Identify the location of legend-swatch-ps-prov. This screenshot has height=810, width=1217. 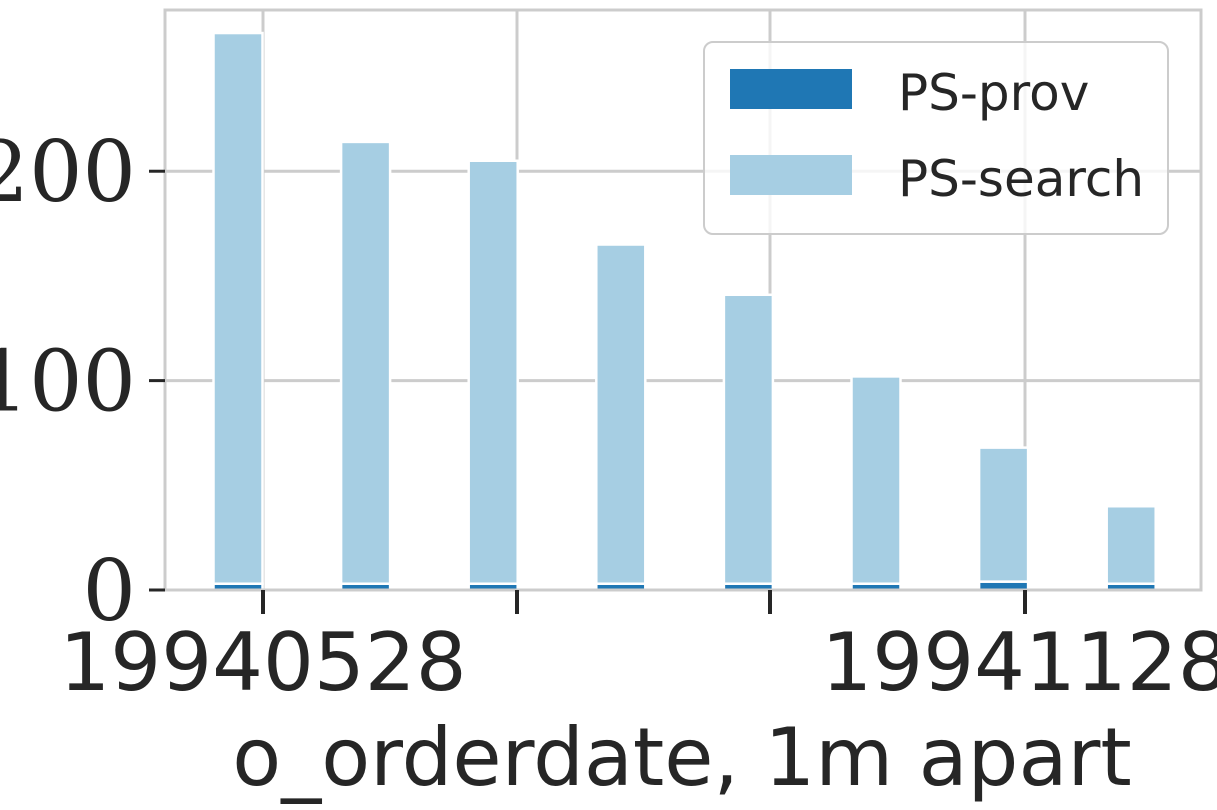
(791, 89).